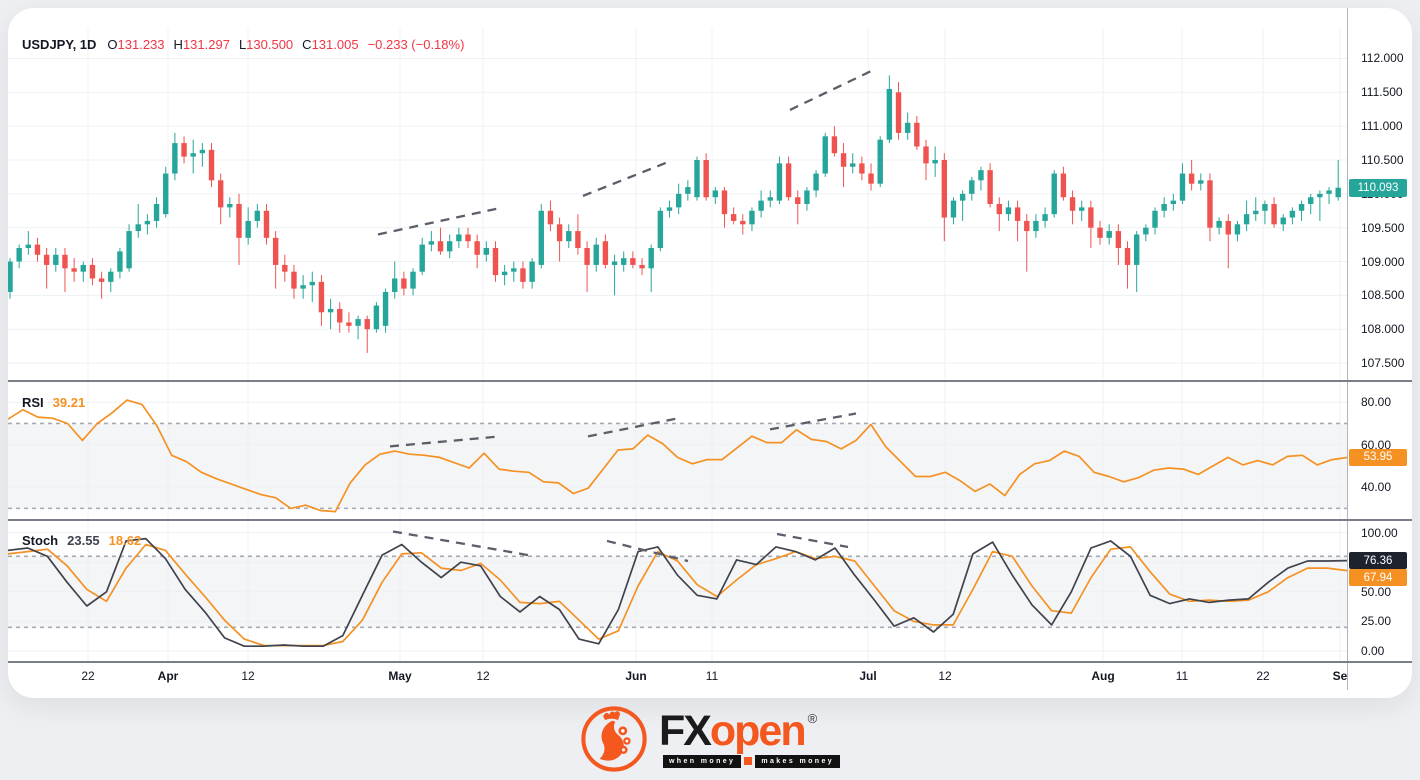  I want to click on time-axis-label: Aug, so click(1103, 676).